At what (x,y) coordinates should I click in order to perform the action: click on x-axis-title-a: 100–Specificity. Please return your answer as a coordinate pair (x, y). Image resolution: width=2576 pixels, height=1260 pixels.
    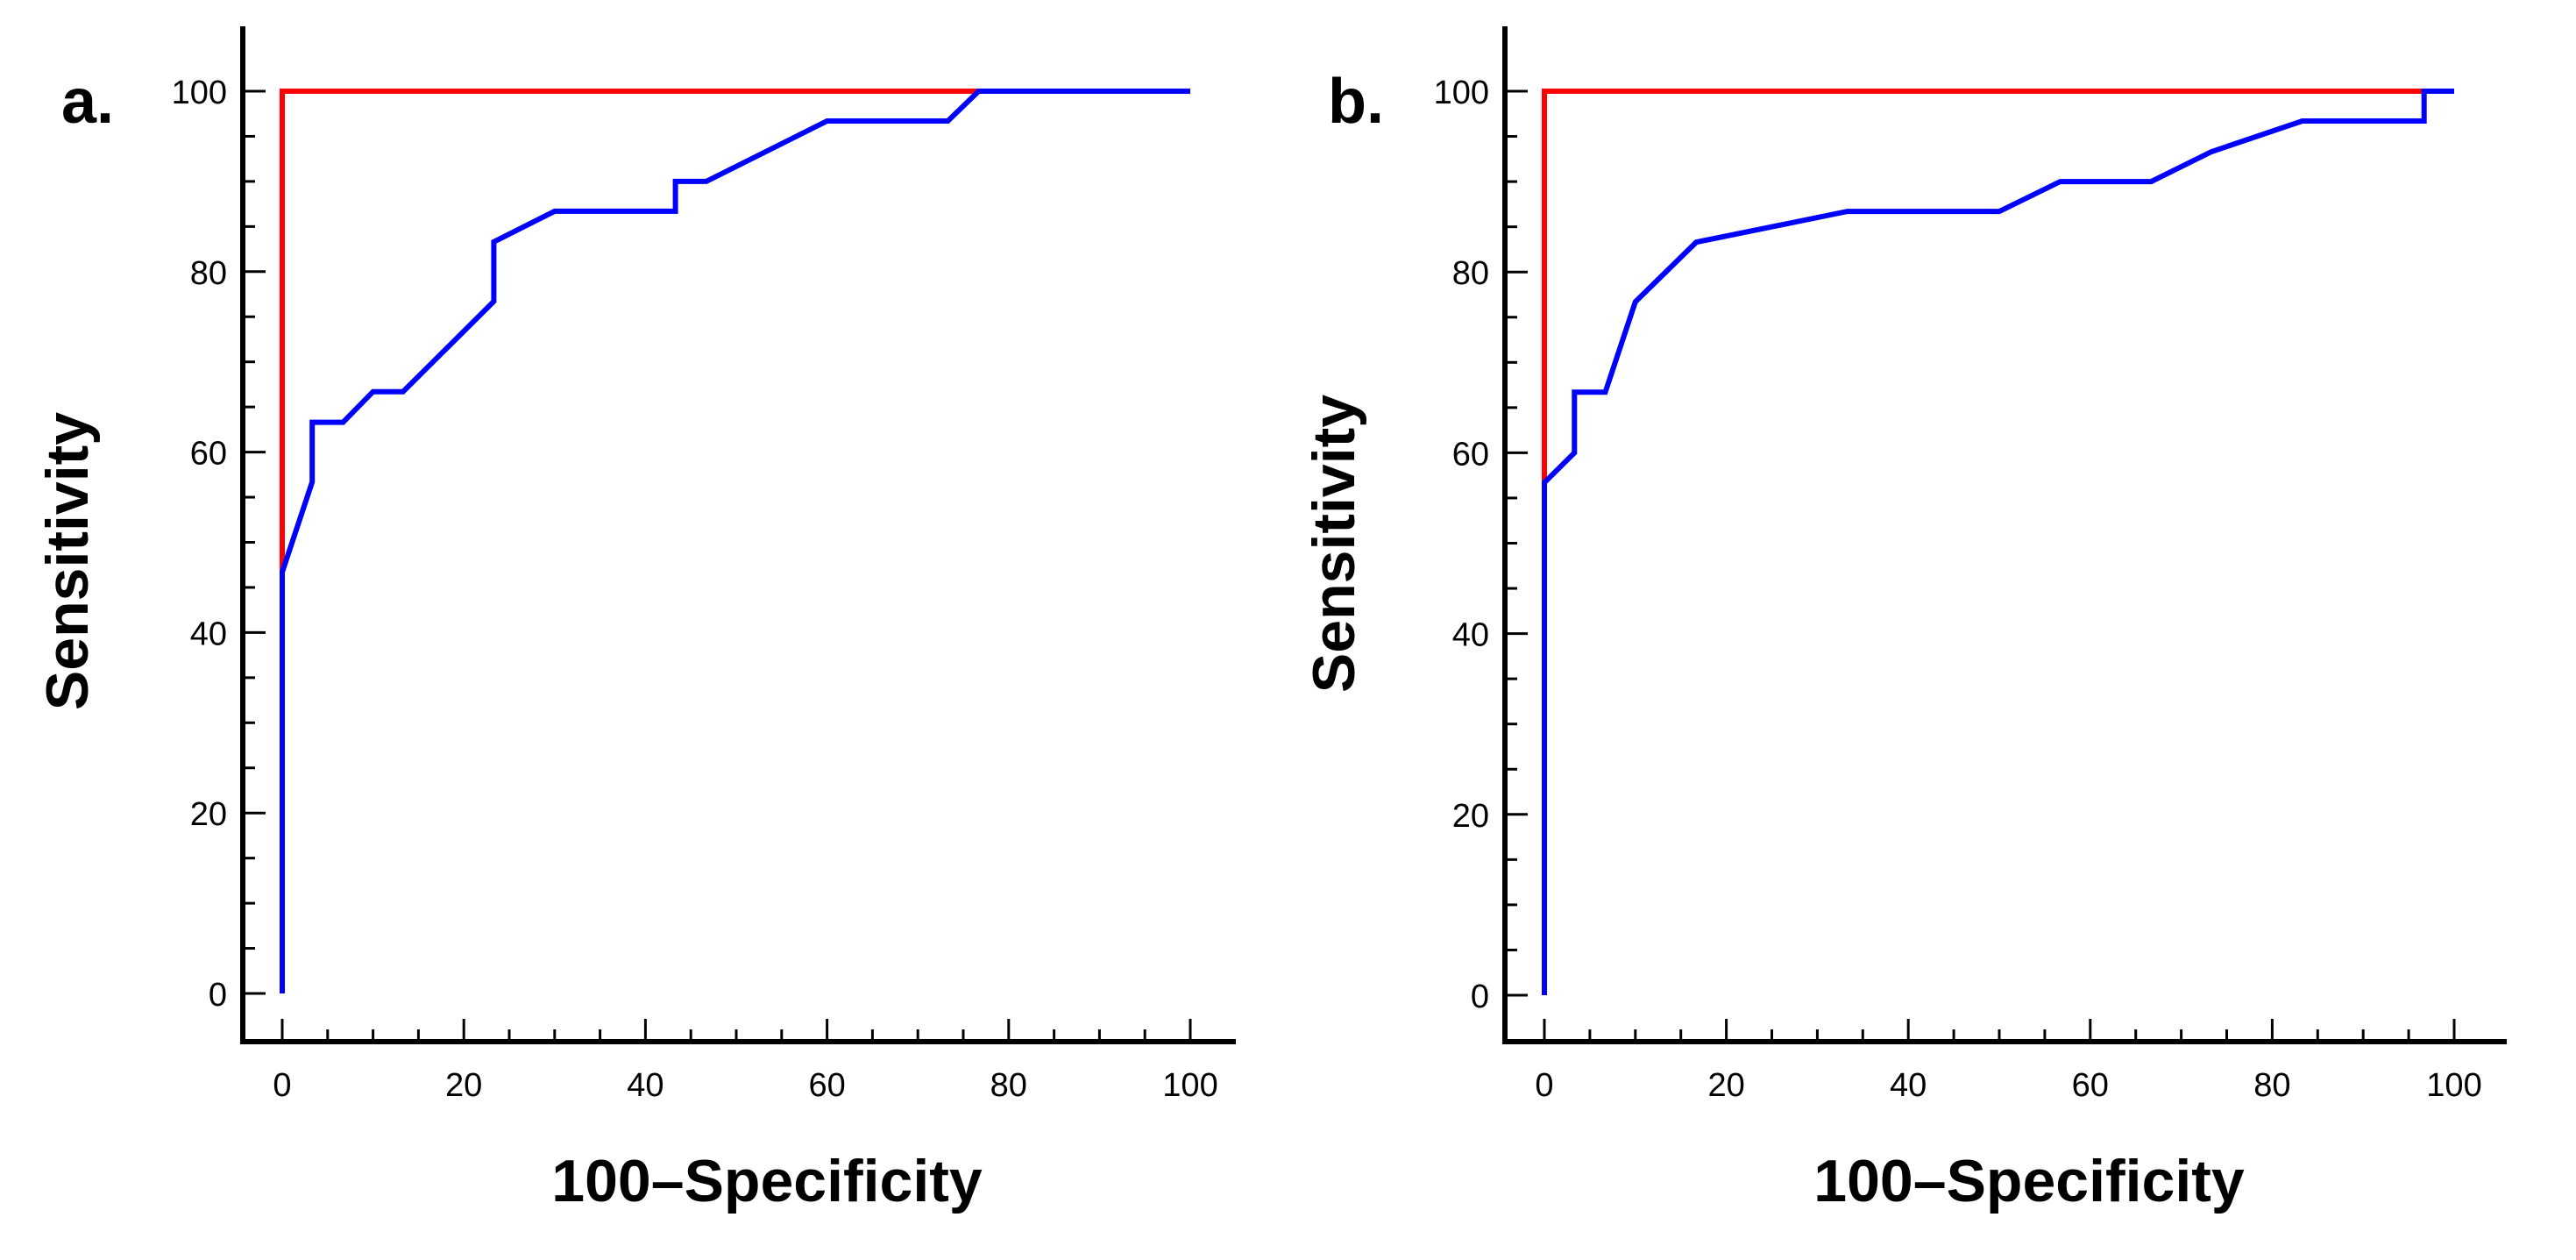
    Looking at the image, I should click on (767, 1181).